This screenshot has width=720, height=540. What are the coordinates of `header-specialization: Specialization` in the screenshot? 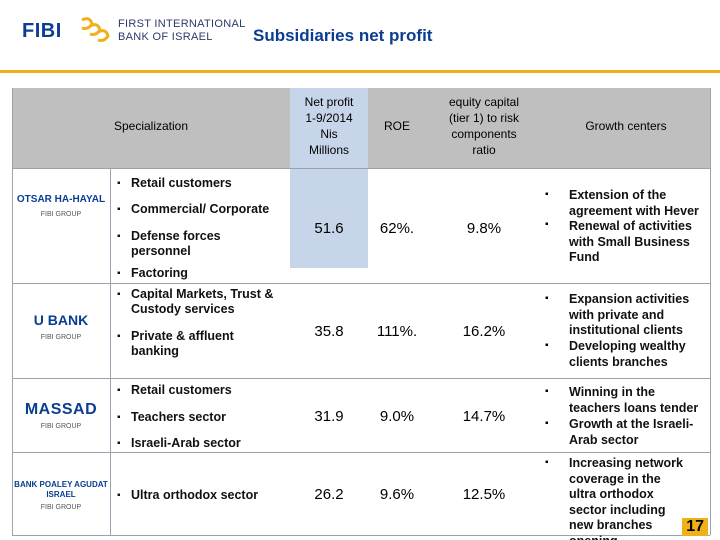 It's located at (151, 128).